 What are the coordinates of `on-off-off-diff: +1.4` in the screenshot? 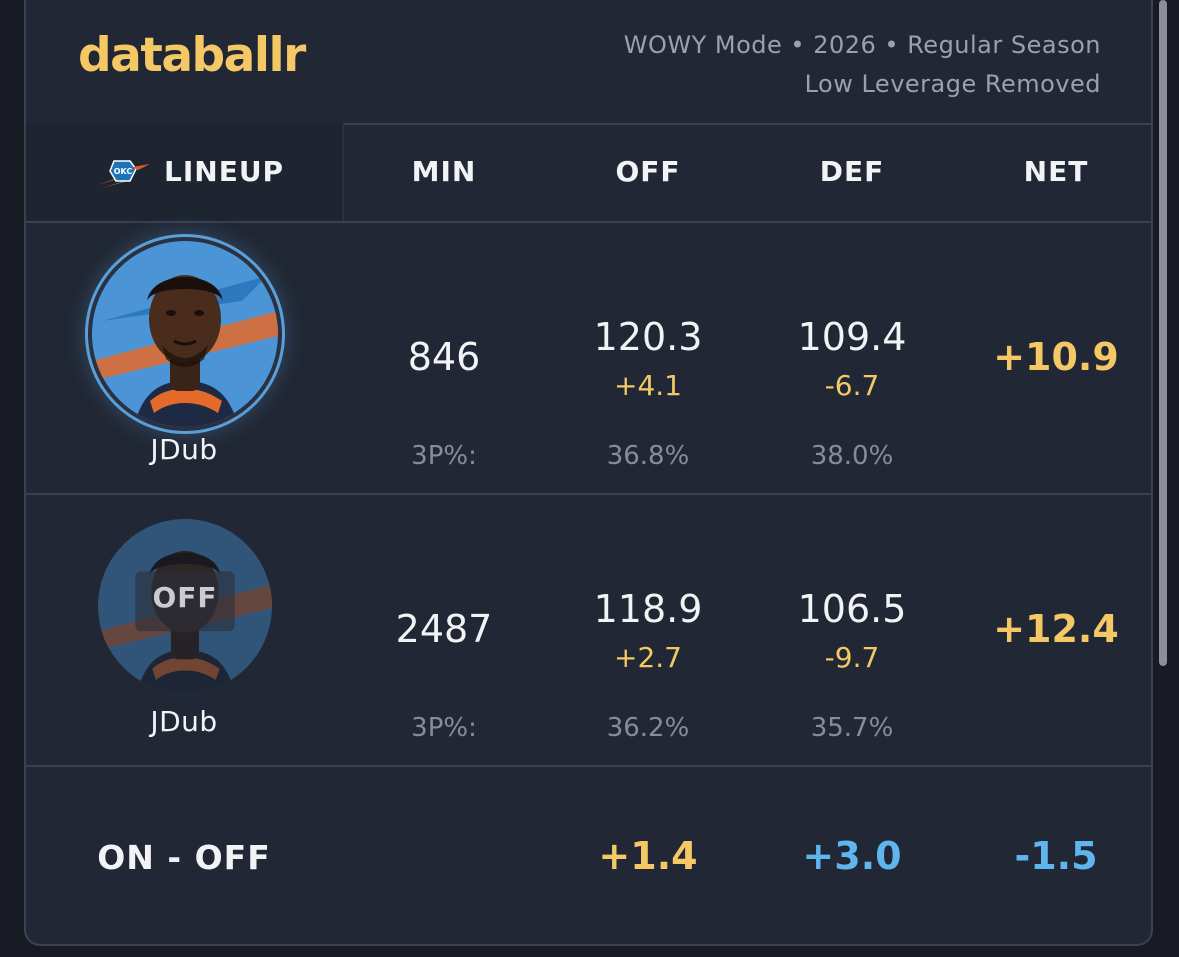 It's located at (648, 856).